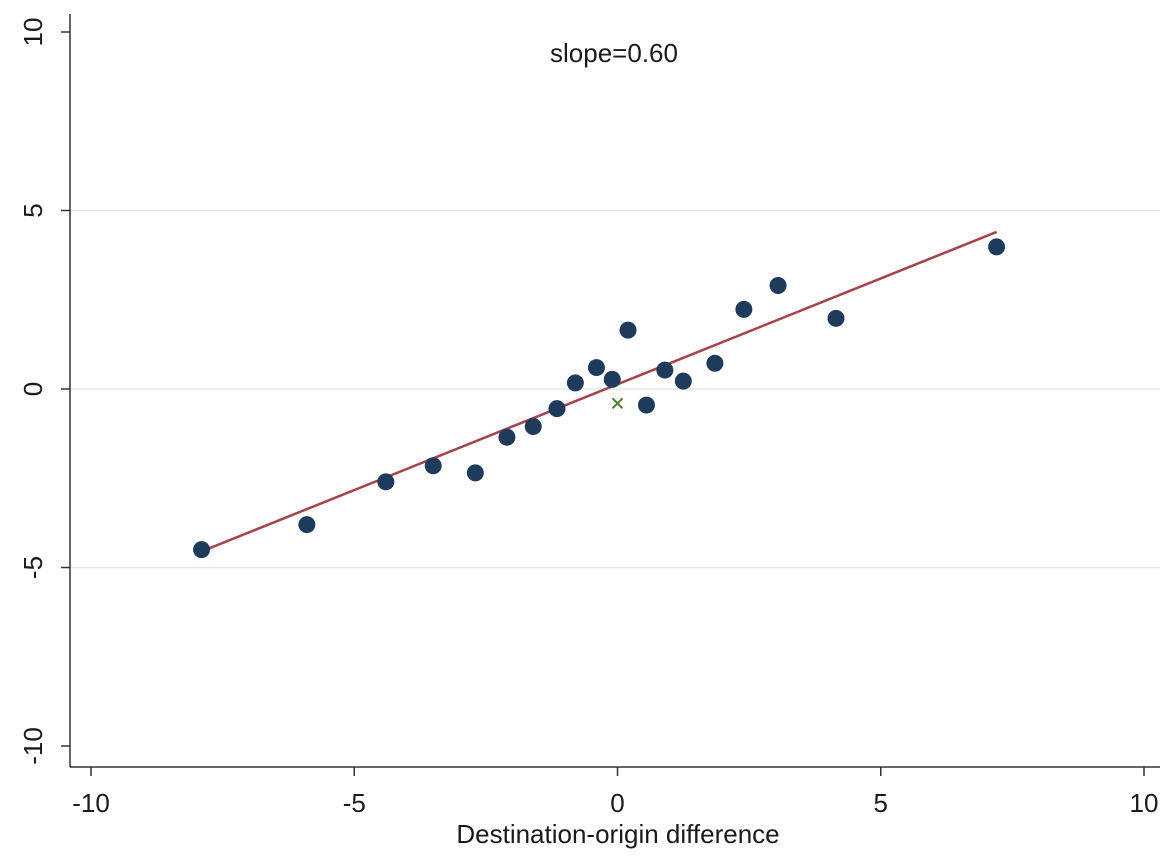 This screenshot has height=856, width=1167. What do you see at coordinates (881, 803) in the screenshot?
I see `x-tick-label: 5` at bounding box center [881, 803].